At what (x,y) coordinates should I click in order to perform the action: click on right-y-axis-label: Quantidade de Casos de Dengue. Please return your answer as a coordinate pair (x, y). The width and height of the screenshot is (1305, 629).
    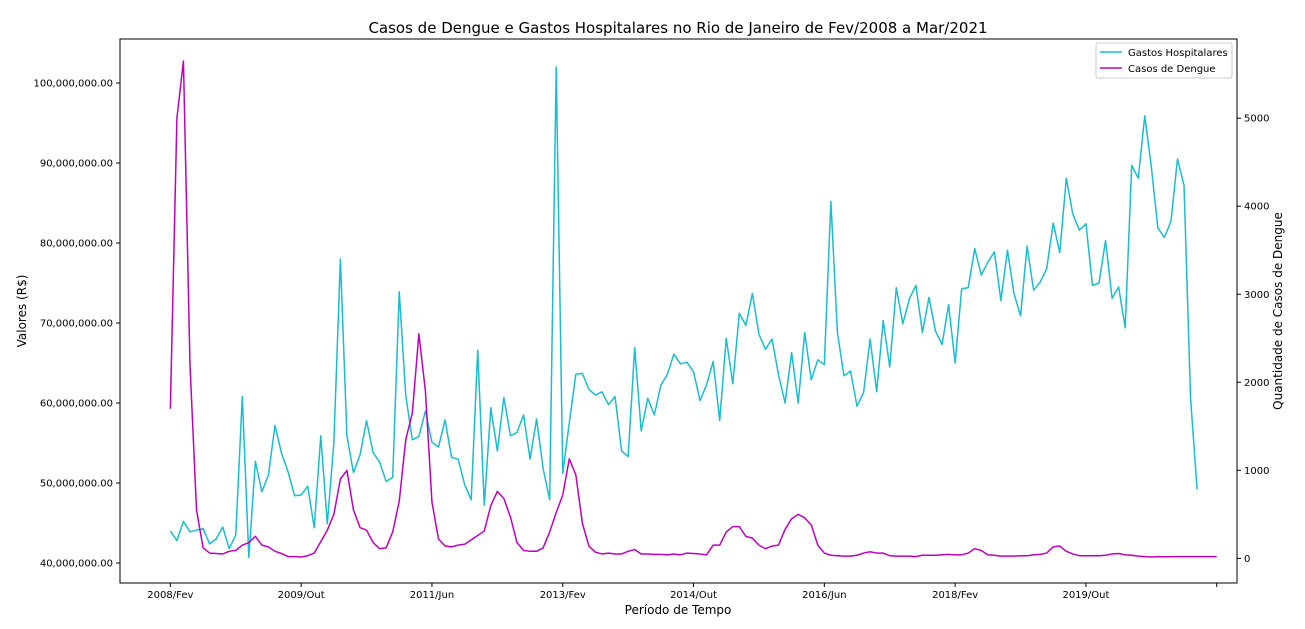
    Looking at the image, I should click on (1278, 311).